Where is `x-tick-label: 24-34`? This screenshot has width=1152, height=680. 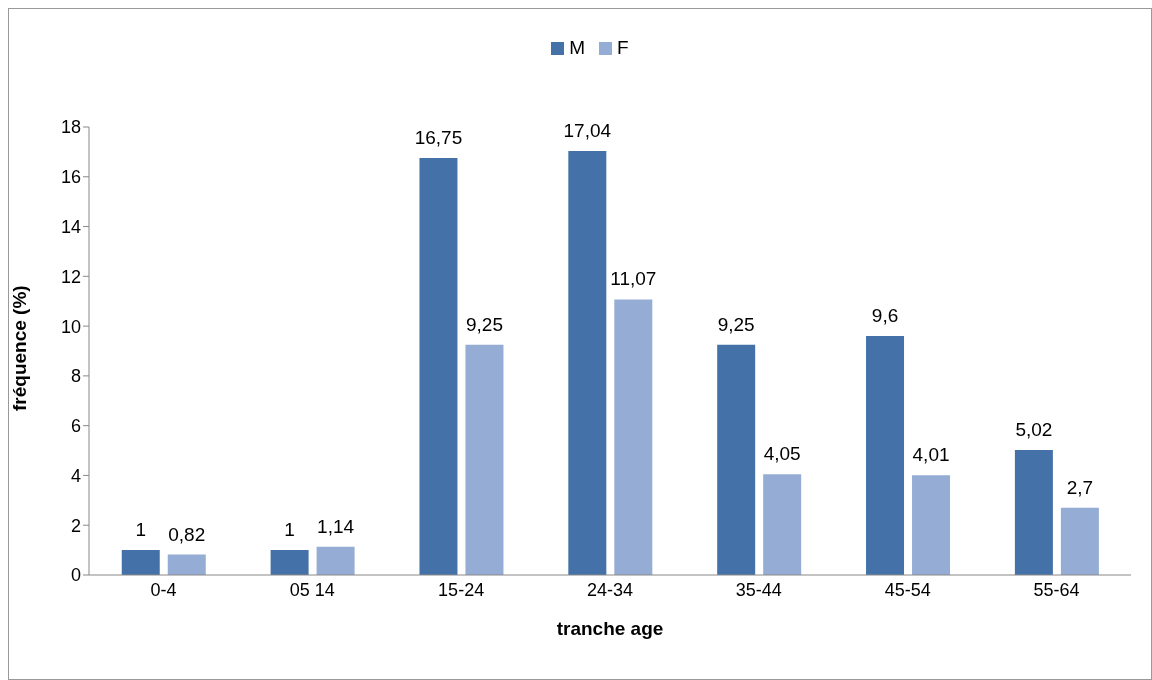
x-tick-label: 24-34 is located at coordinates (610, 589).